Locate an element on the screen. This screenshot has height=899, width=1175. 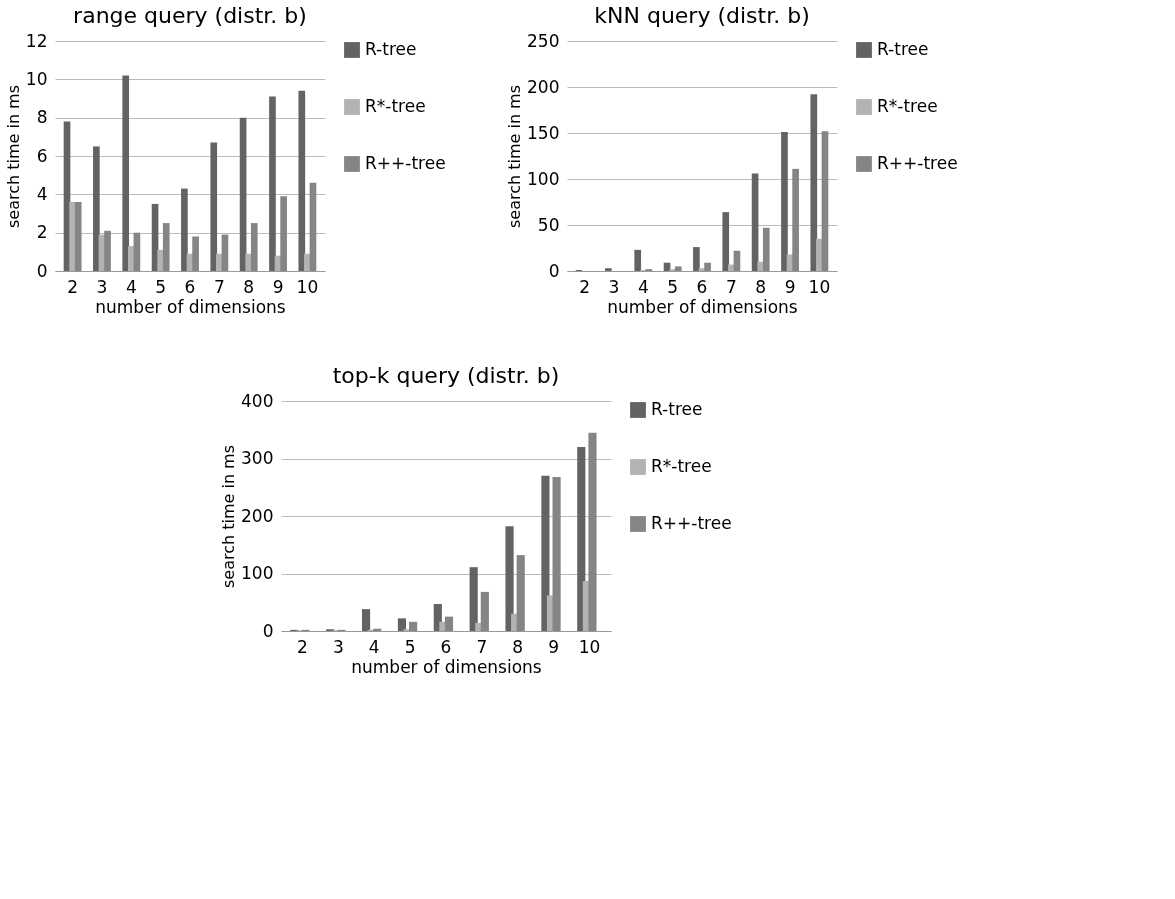
y-tick-label: 10 is located at coordinates (36, 78).